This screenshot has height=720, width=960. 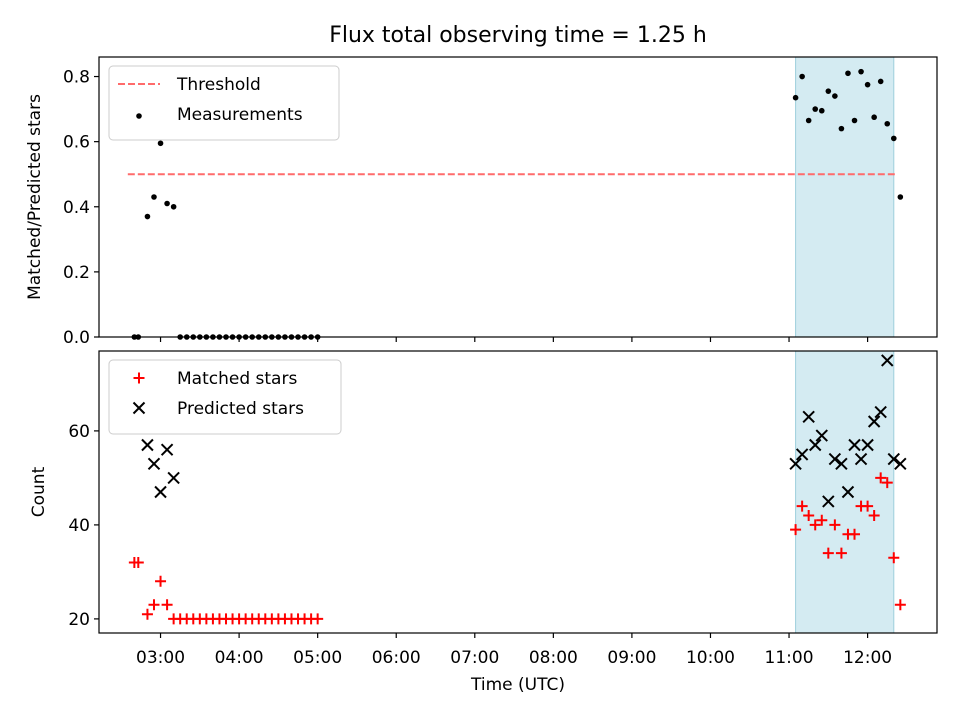 What do you see at coordinates (76, 78) in the screenshot?
I see `y-tick-label: 0.8` at bounding box center [76, 78].